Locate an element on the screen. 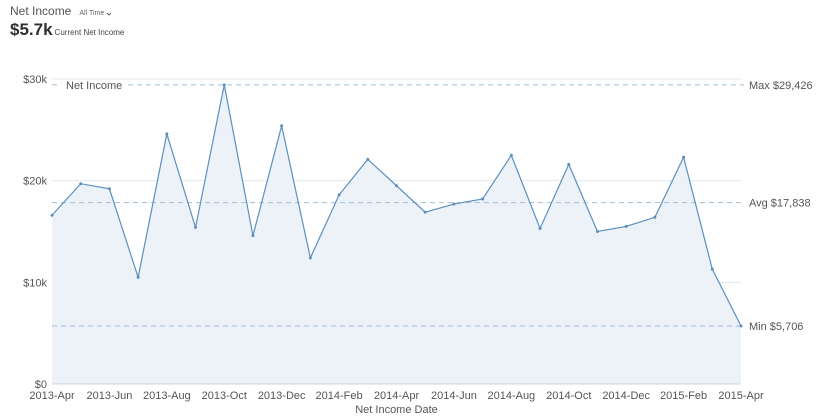 This screenshot has width=820, height=420. title-row: Net Income All Time is located at coordinates (67, 11).